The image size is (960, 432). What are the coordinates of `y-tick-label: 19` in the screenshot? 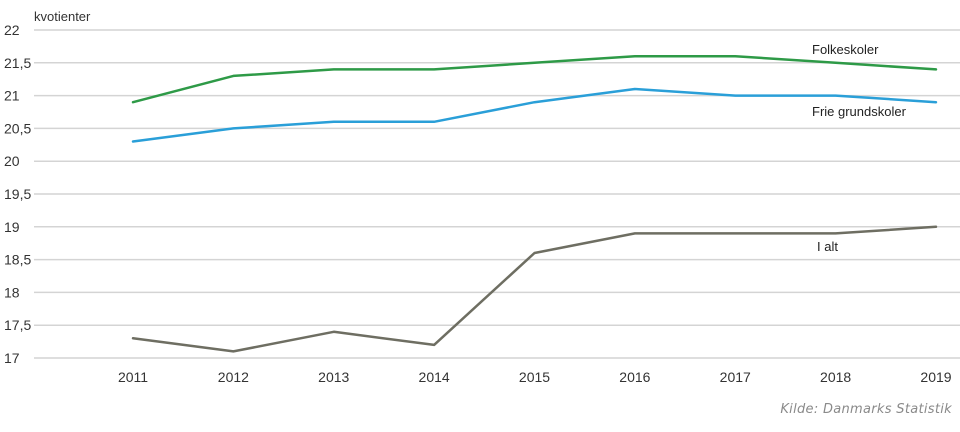 It's located at (12, 227).